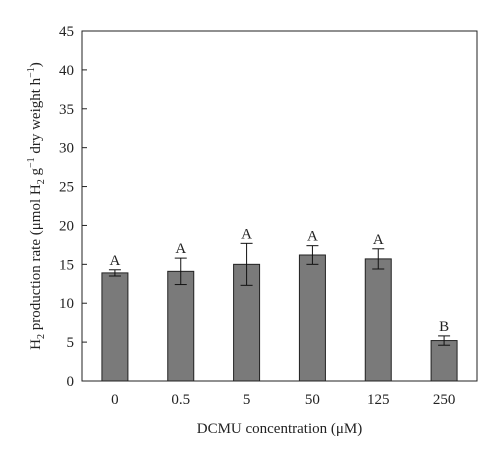 The image size is (500, 458). What do you see at coordinates (180, 400) in the screenshot?
I see `x-tick-label: 0.5` at bounding box center [180, 400].